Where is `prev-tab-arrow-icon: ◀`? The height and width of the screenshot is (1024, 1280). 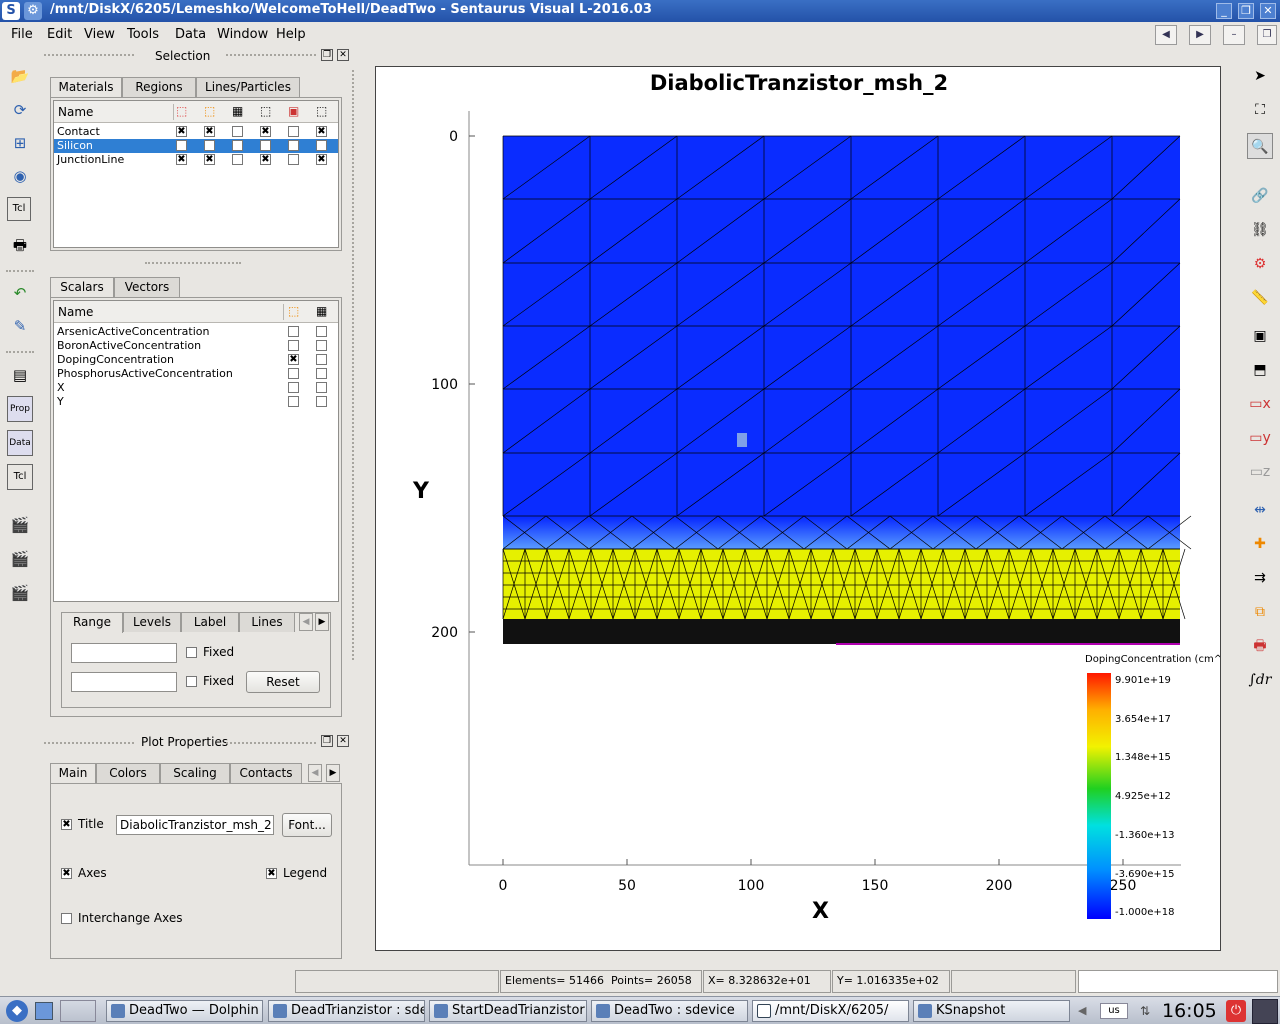
prev-tab-arrow-icon: ◀ is located at coordinates (1166, 35).